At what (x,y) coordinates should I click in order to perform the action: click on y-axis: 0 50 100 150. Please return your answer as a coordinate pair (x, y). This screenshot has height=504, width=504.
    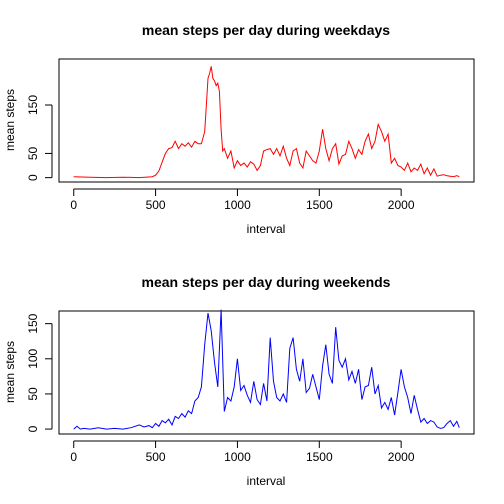
    Looking at the image, I should click on (39, 372).